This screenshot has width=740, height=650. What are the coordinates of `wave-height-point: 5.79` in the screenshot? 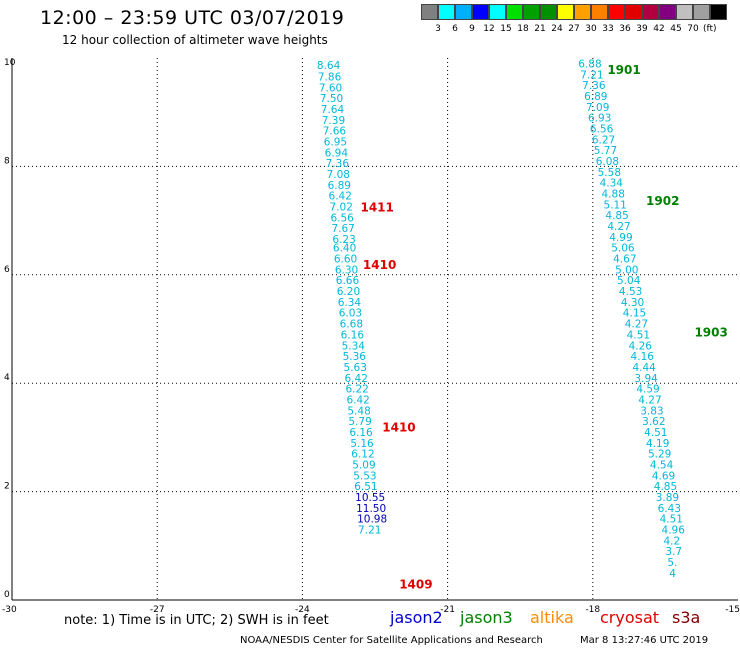 It's located at (359, 422).